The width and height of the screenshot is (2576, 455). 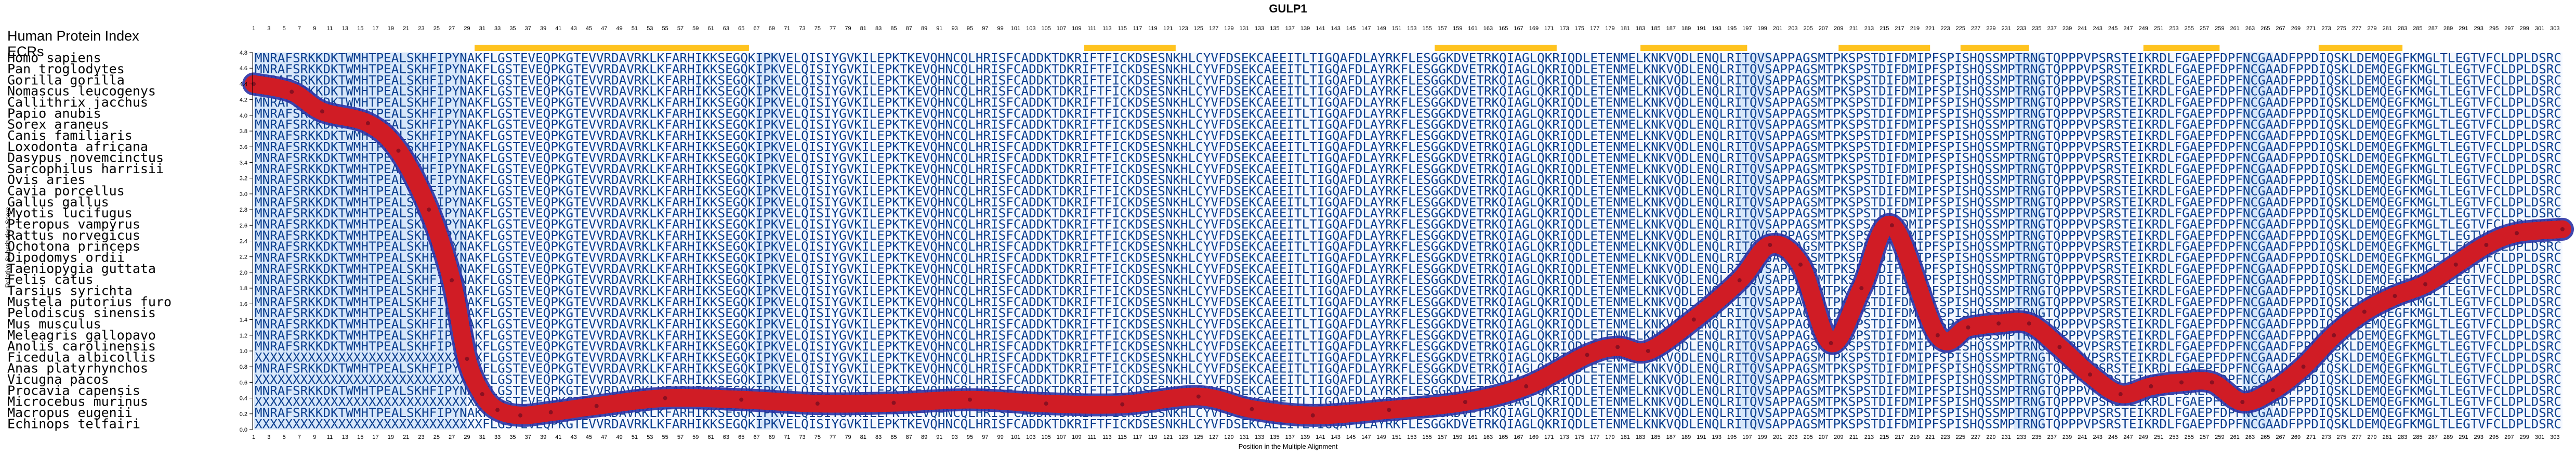 What do you see at coordinates (665, 437) in the screenshot?
I see `bottom-tick-label: 55` at bounding box center [665, 437].